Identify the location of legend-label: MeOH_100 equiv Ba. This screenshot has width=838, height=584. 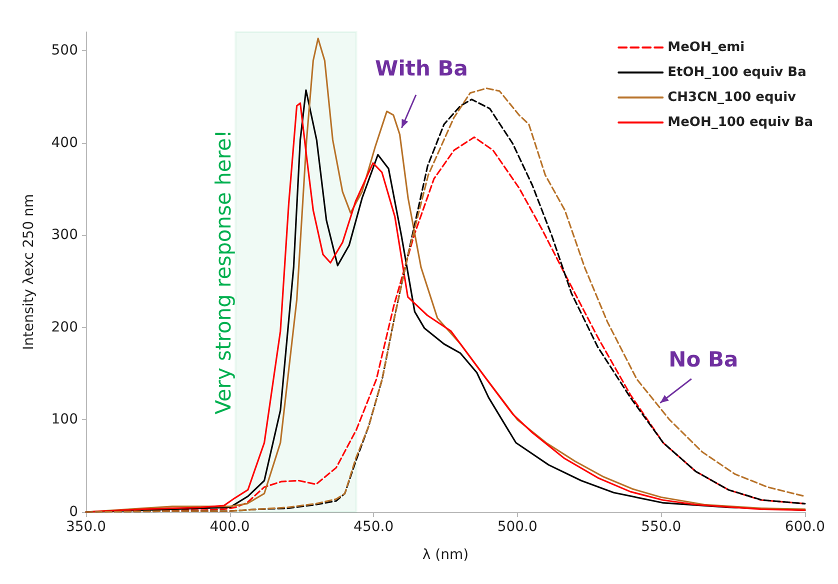
(741, 122).